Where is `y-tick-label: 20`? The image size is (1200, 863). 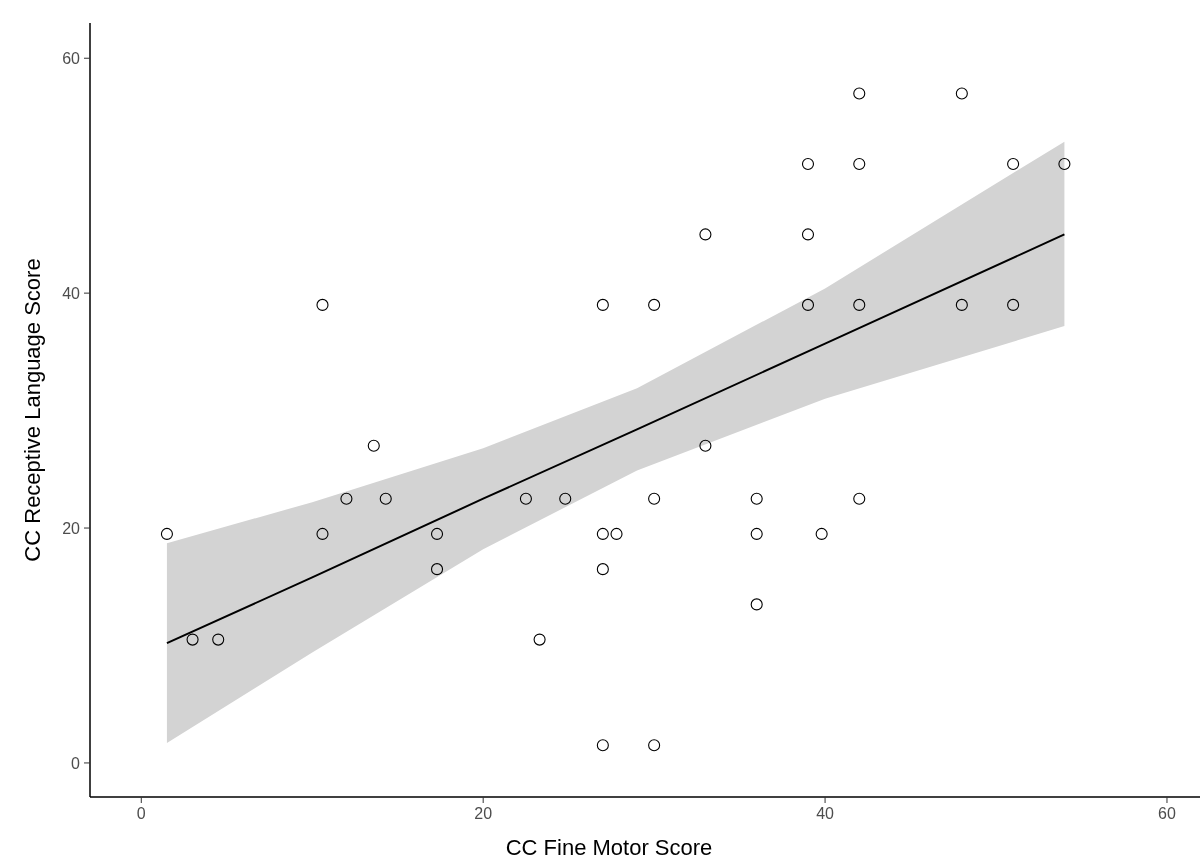
y-tick-label: 20 is located at coordinates (71, 528).